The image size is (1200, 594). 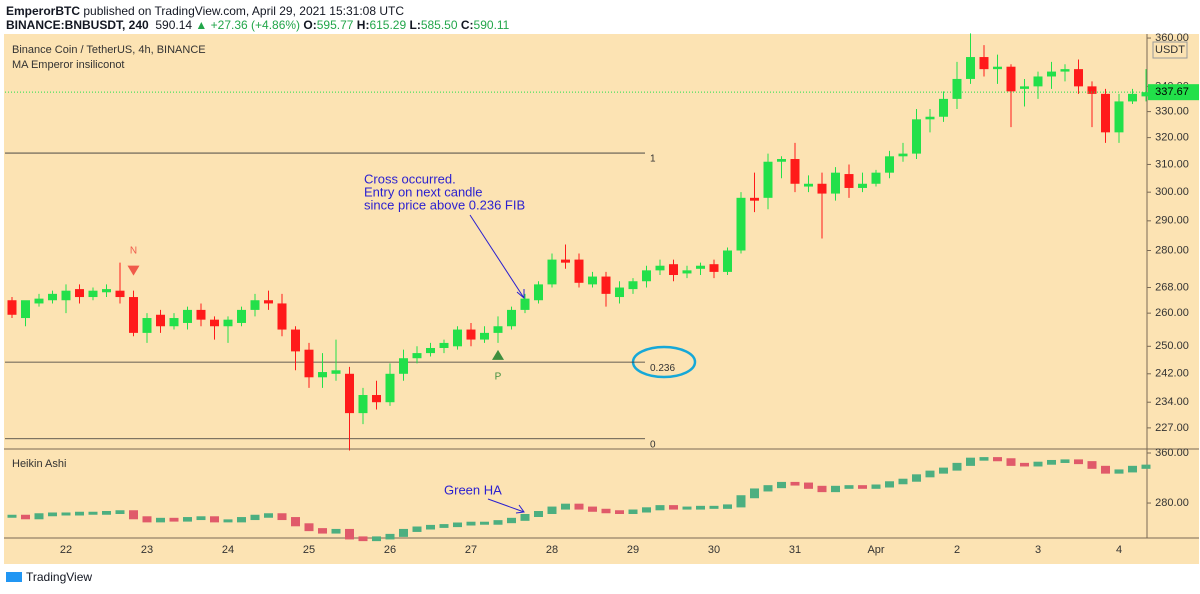 I want to click on axis-bg, so click(x=1173, y=286).